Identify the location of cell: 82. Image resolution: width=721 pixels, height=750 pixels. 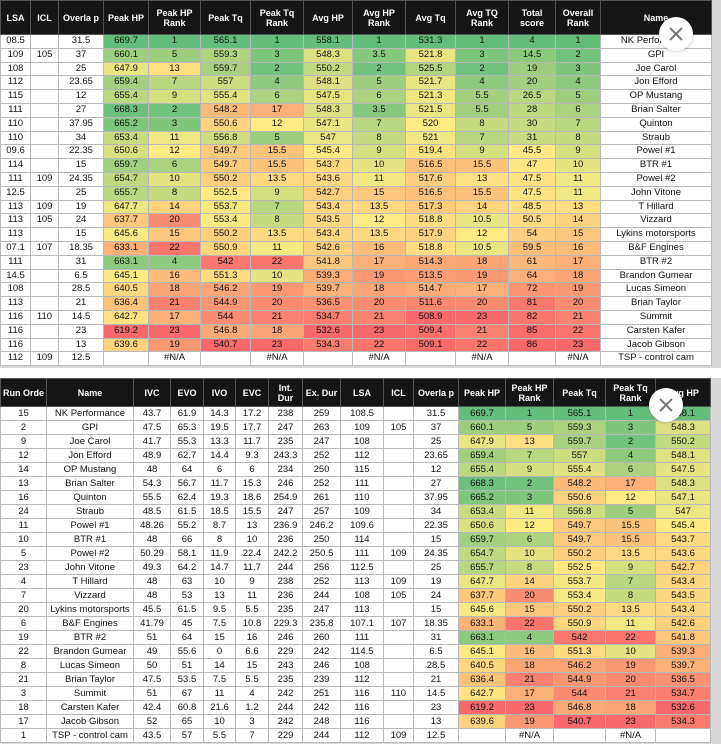
(532, 317).